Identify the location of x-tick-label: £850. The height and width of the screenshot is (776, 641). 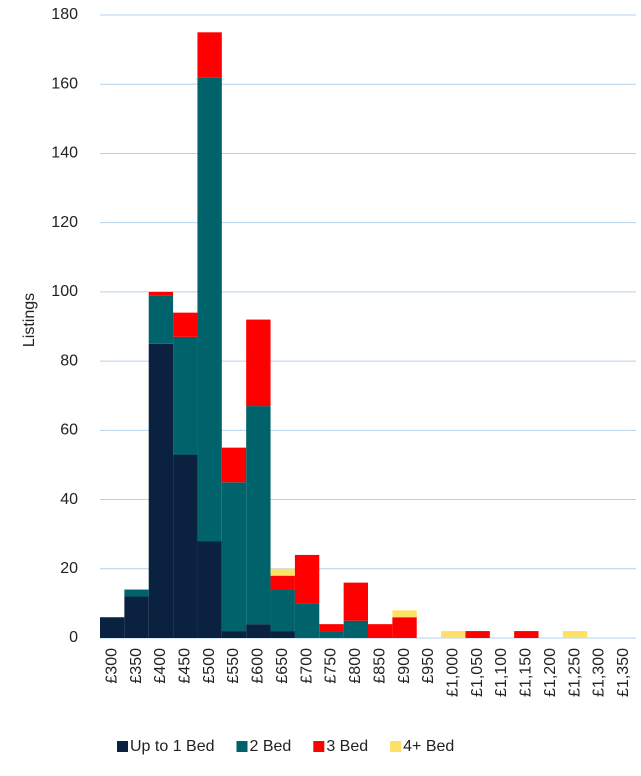
(379, 666).